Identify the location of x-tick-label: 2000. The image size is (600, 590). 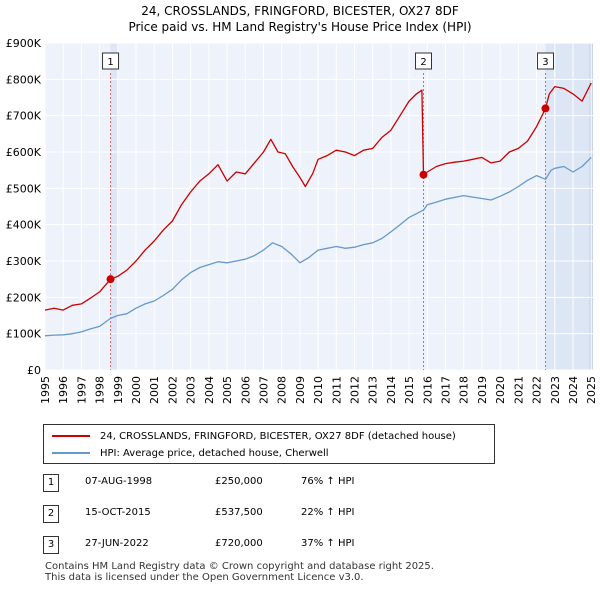
(136, 390).